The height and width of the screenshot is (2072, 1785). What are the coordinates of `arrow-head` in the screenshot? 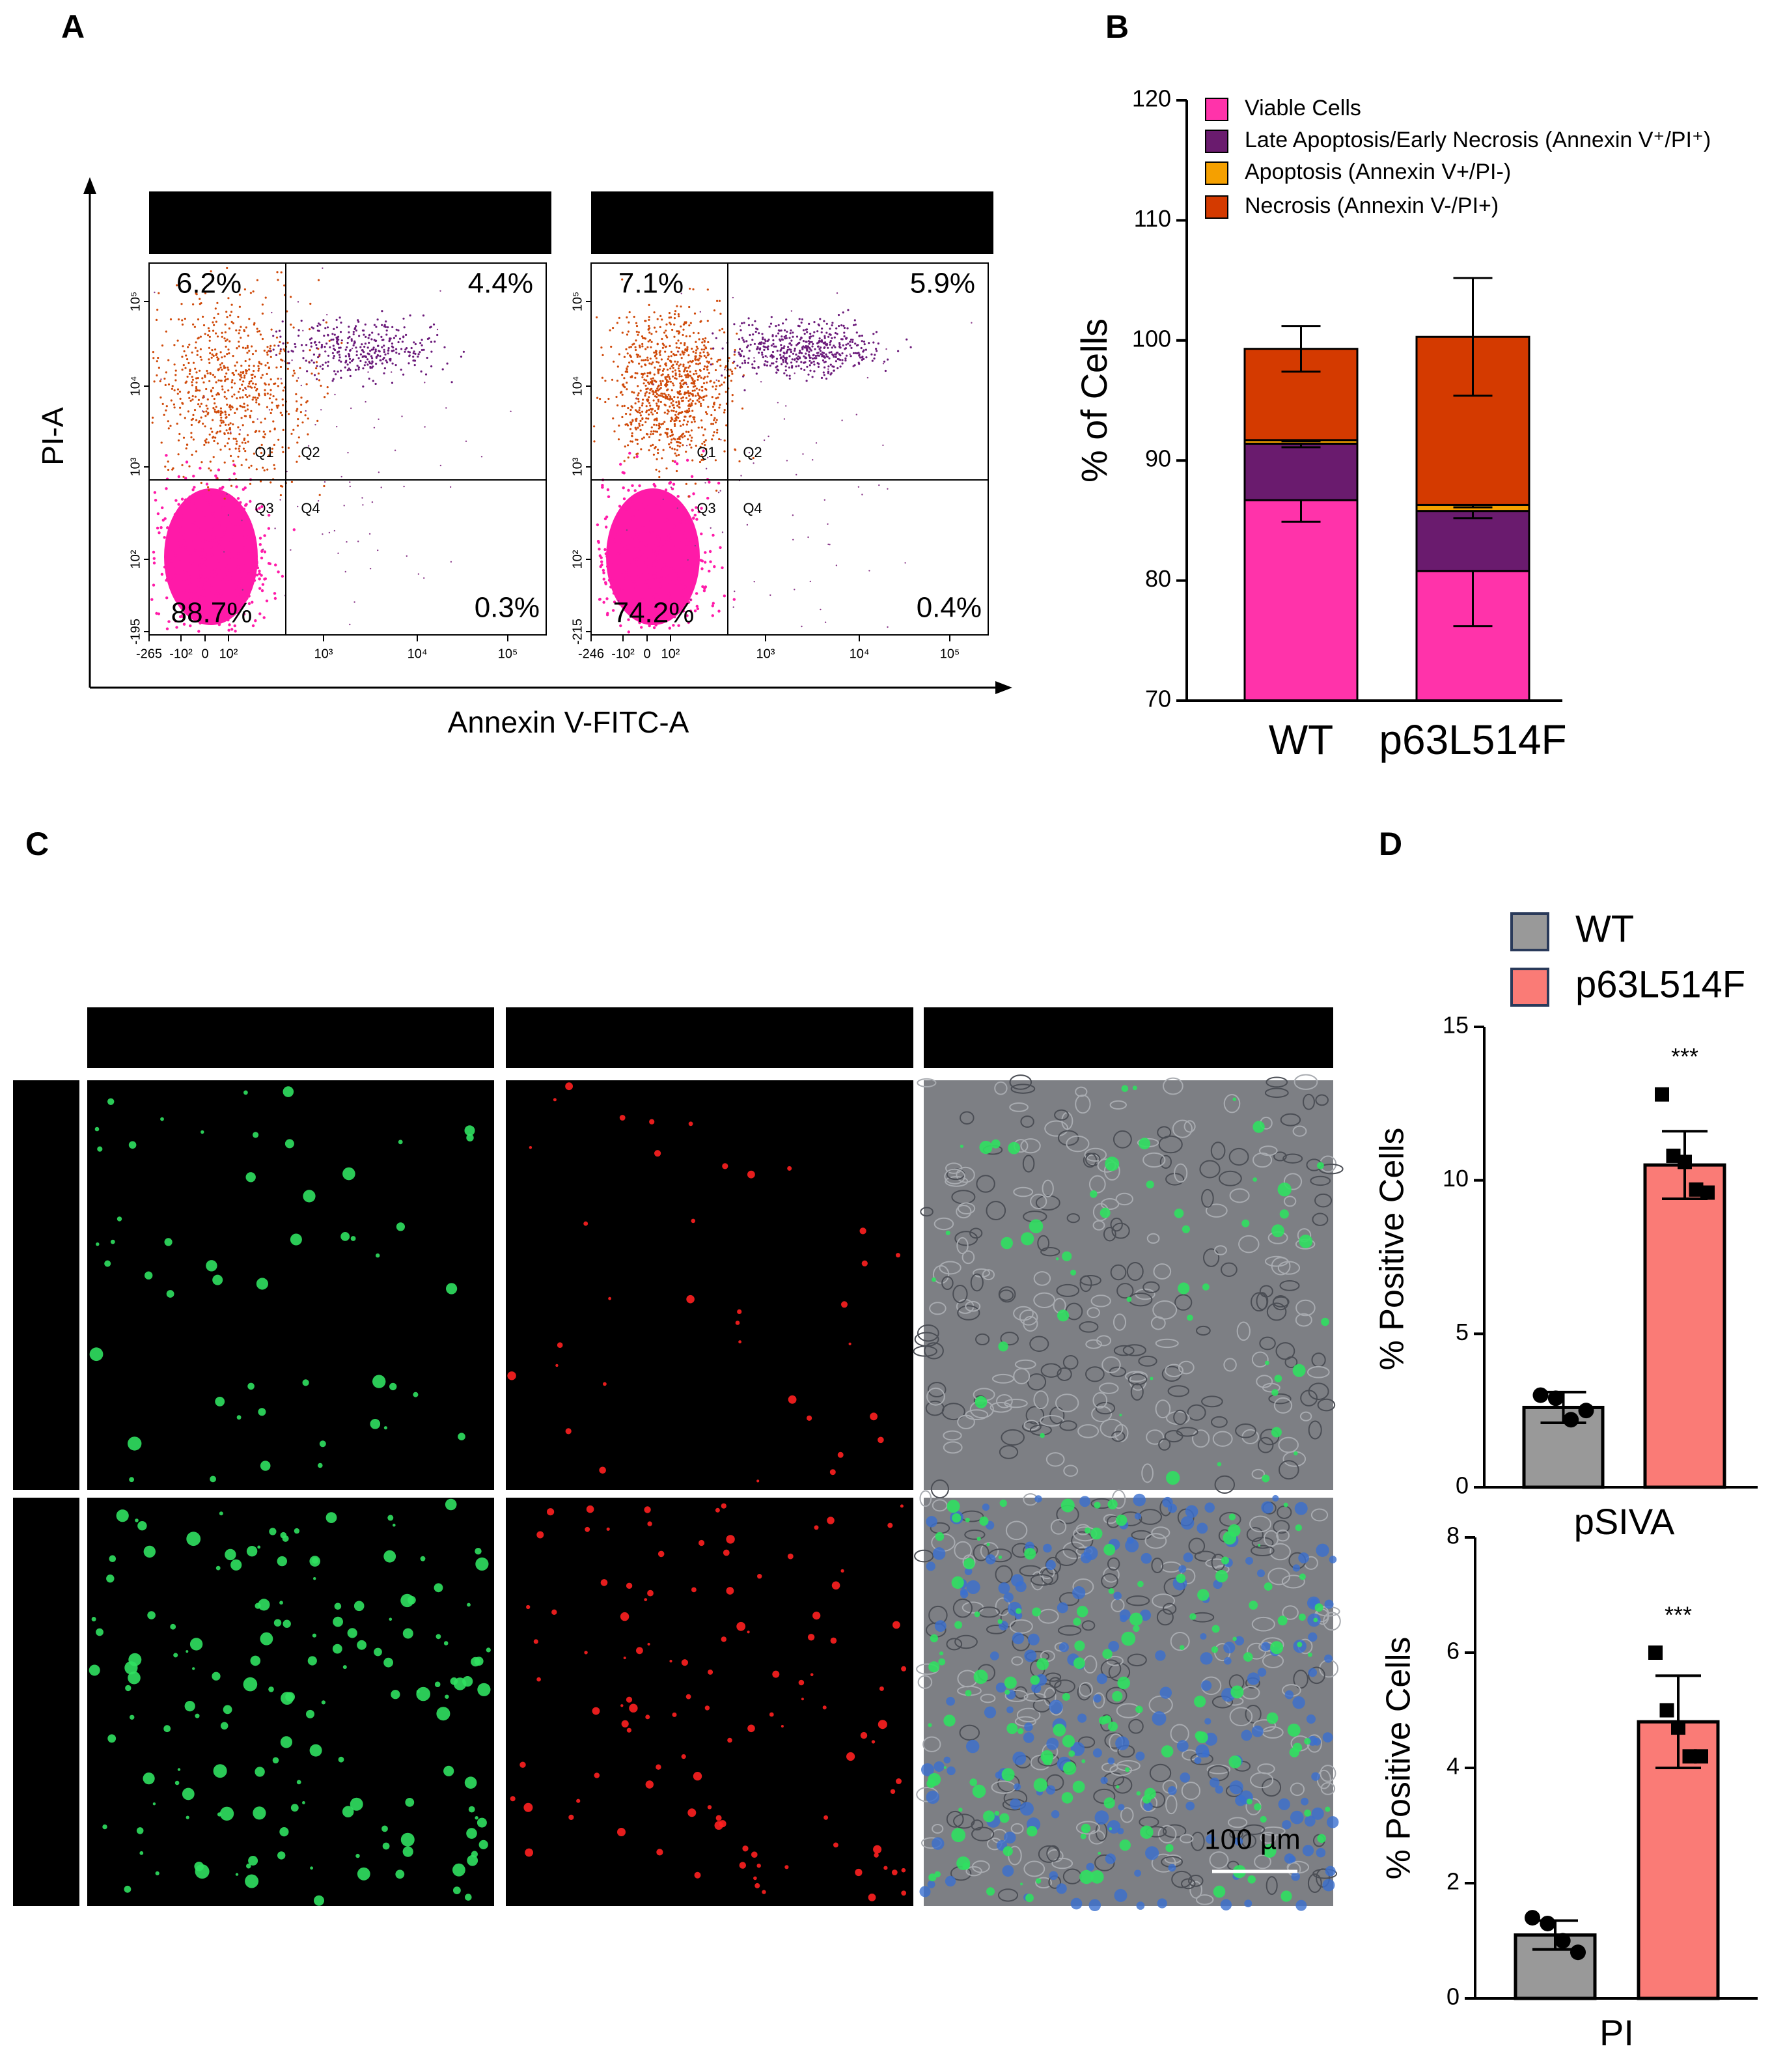 It's located at (89, 185).